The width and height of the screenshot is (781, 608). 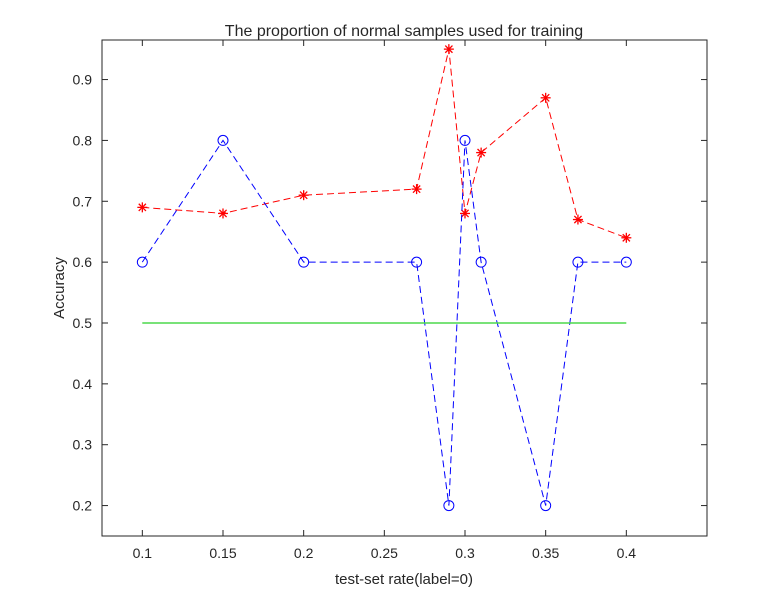 What do you see at coordinates (627, 553) in the screenshot?
I see `x-tick-label: 0.4` at bounding box center [627, 553].